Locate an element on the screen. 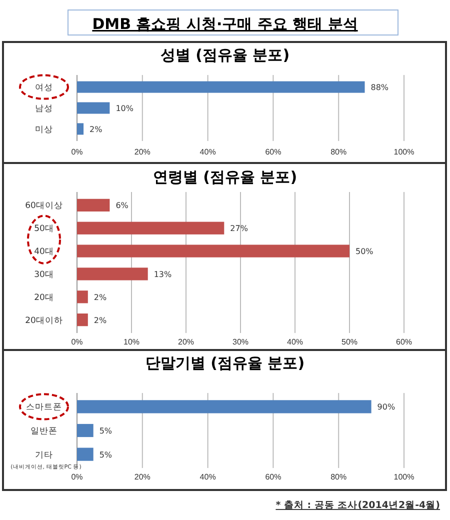 The width and height of the screenshot is (450, 520). chart-title: 연령별 (점유율 분포) is located at coordinates (225, 177).